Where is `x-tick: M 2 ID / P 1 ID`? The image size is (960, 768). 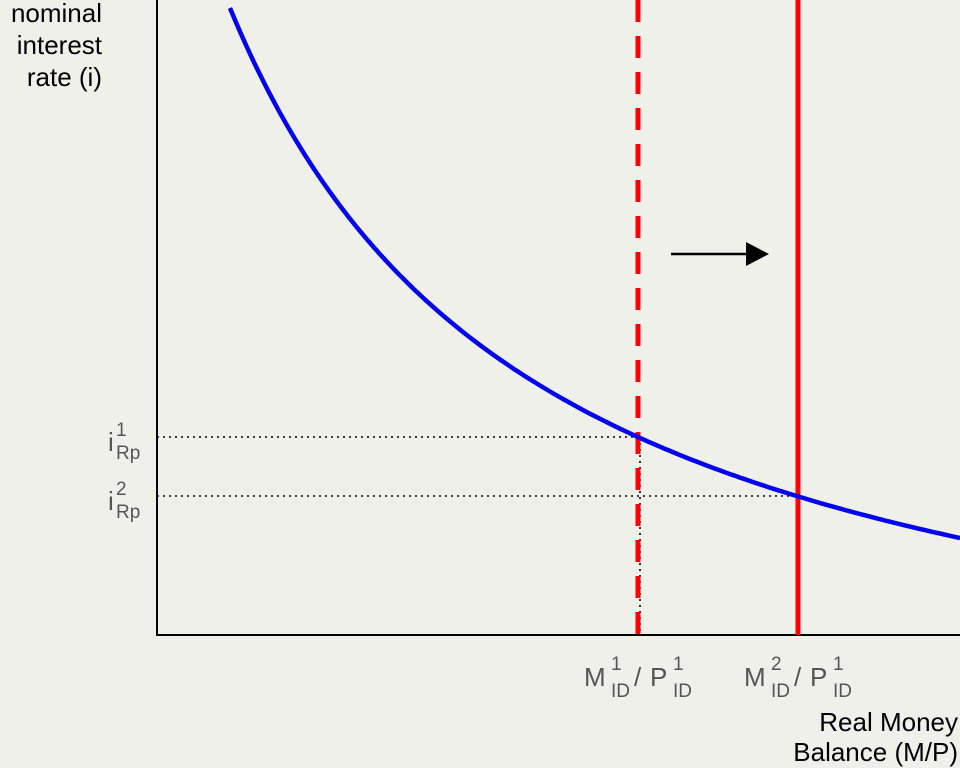 x-tick: M 2 ID / P 1 ID is located at coordinates (798, 678).